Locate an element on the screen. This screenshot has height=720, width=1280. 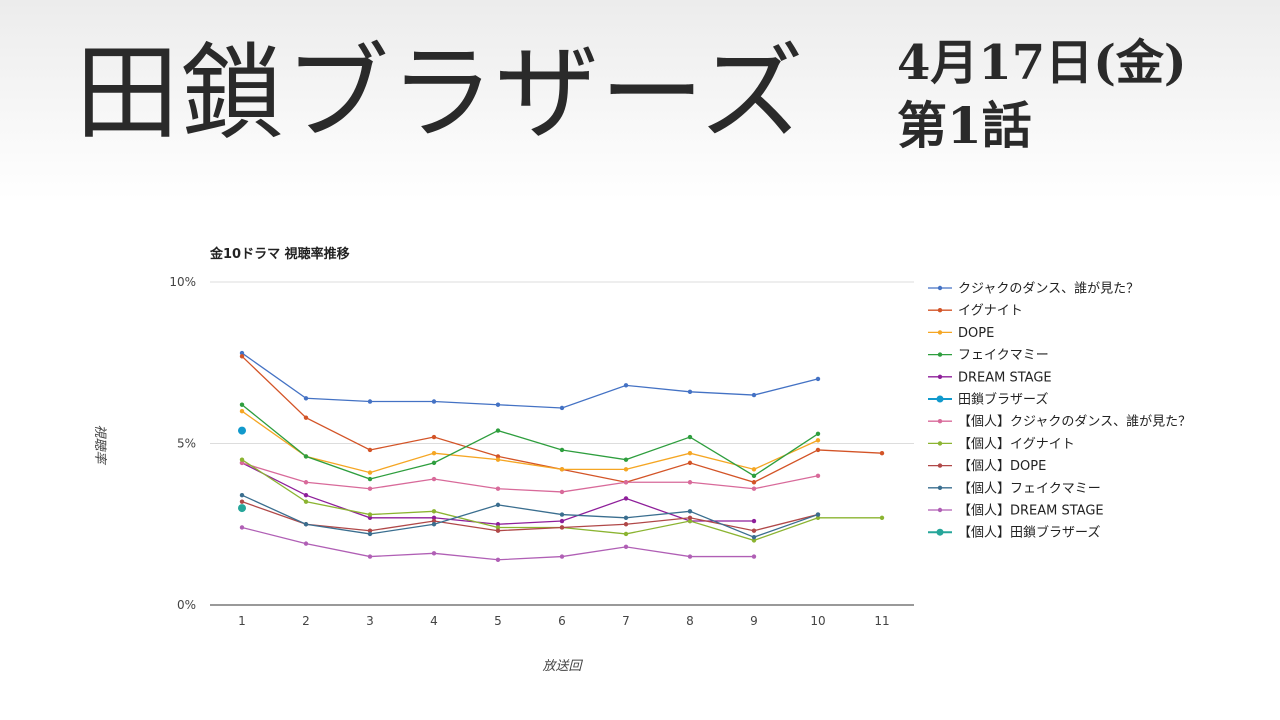
legend-item: DREAM STAGE is located at coordinates (990, 377).